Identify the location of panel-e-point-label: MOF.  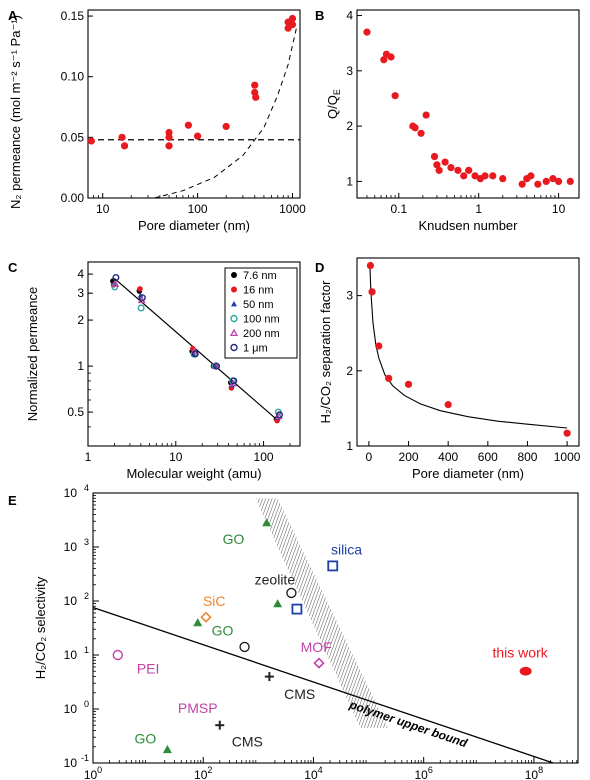
(316, 647).